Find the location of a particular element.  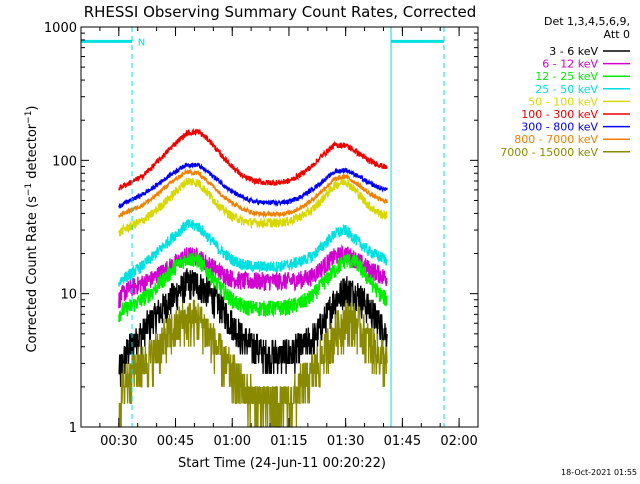

footer-date: 18-Oct-2021 01:55 is located at coordinates (599, 472).